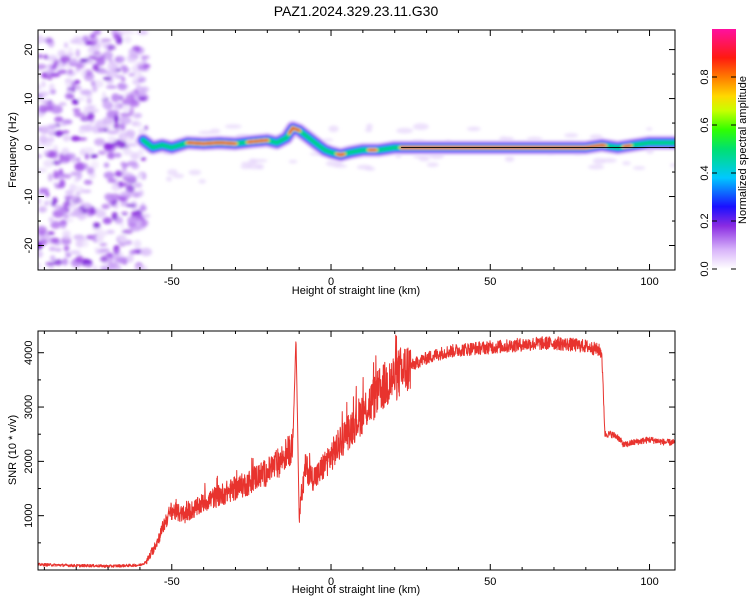  What do you see at coordinates (705, 76) in the screenshot?
I see `colorbar-tick-label: 0.8` at bounding box center [705, 76].